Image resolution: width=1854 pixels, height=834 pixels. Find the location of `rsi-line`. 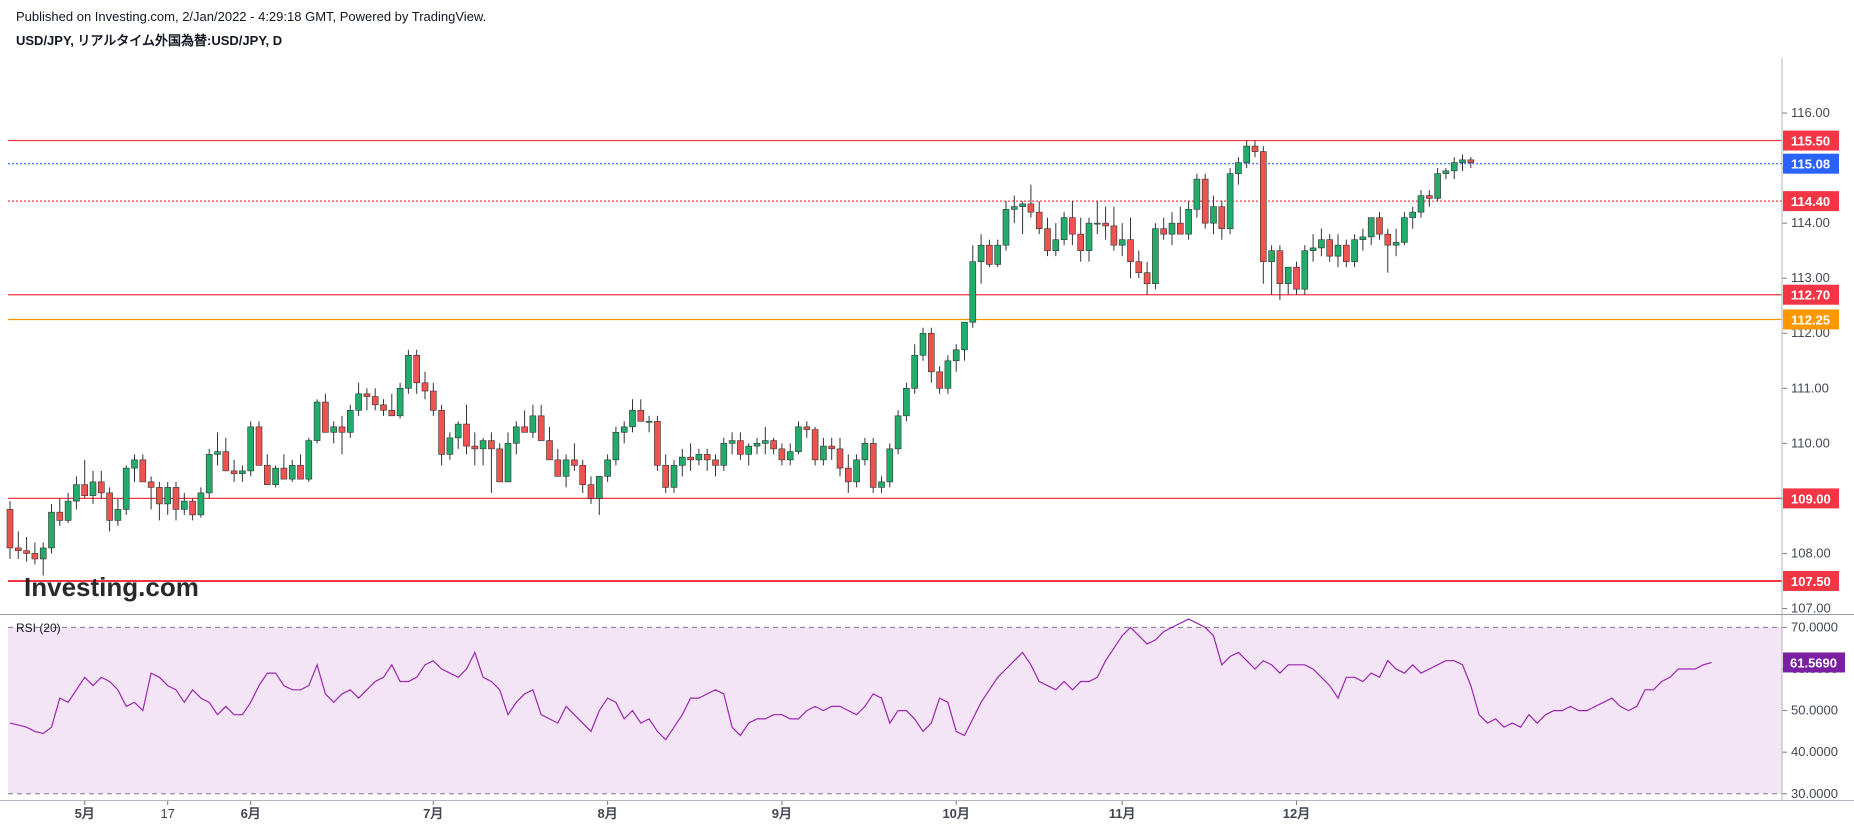

rsi-line is located at coordinates (860, 679).